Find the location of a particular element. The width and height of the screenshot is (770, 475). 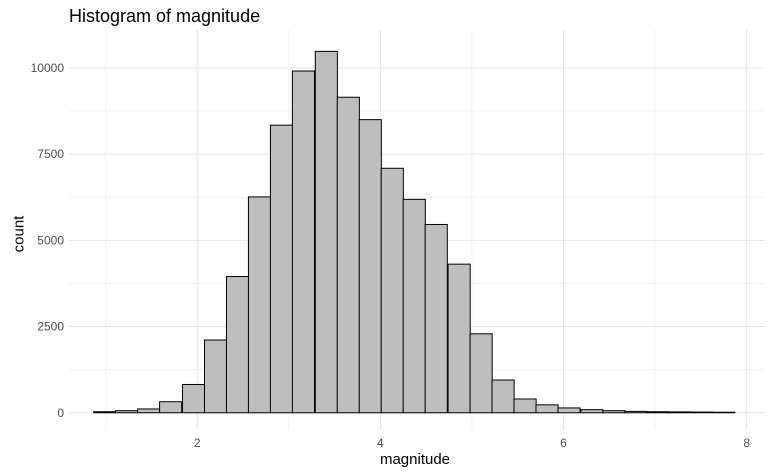

y-tick-label: 5000 is located at coordinates (50, 240).